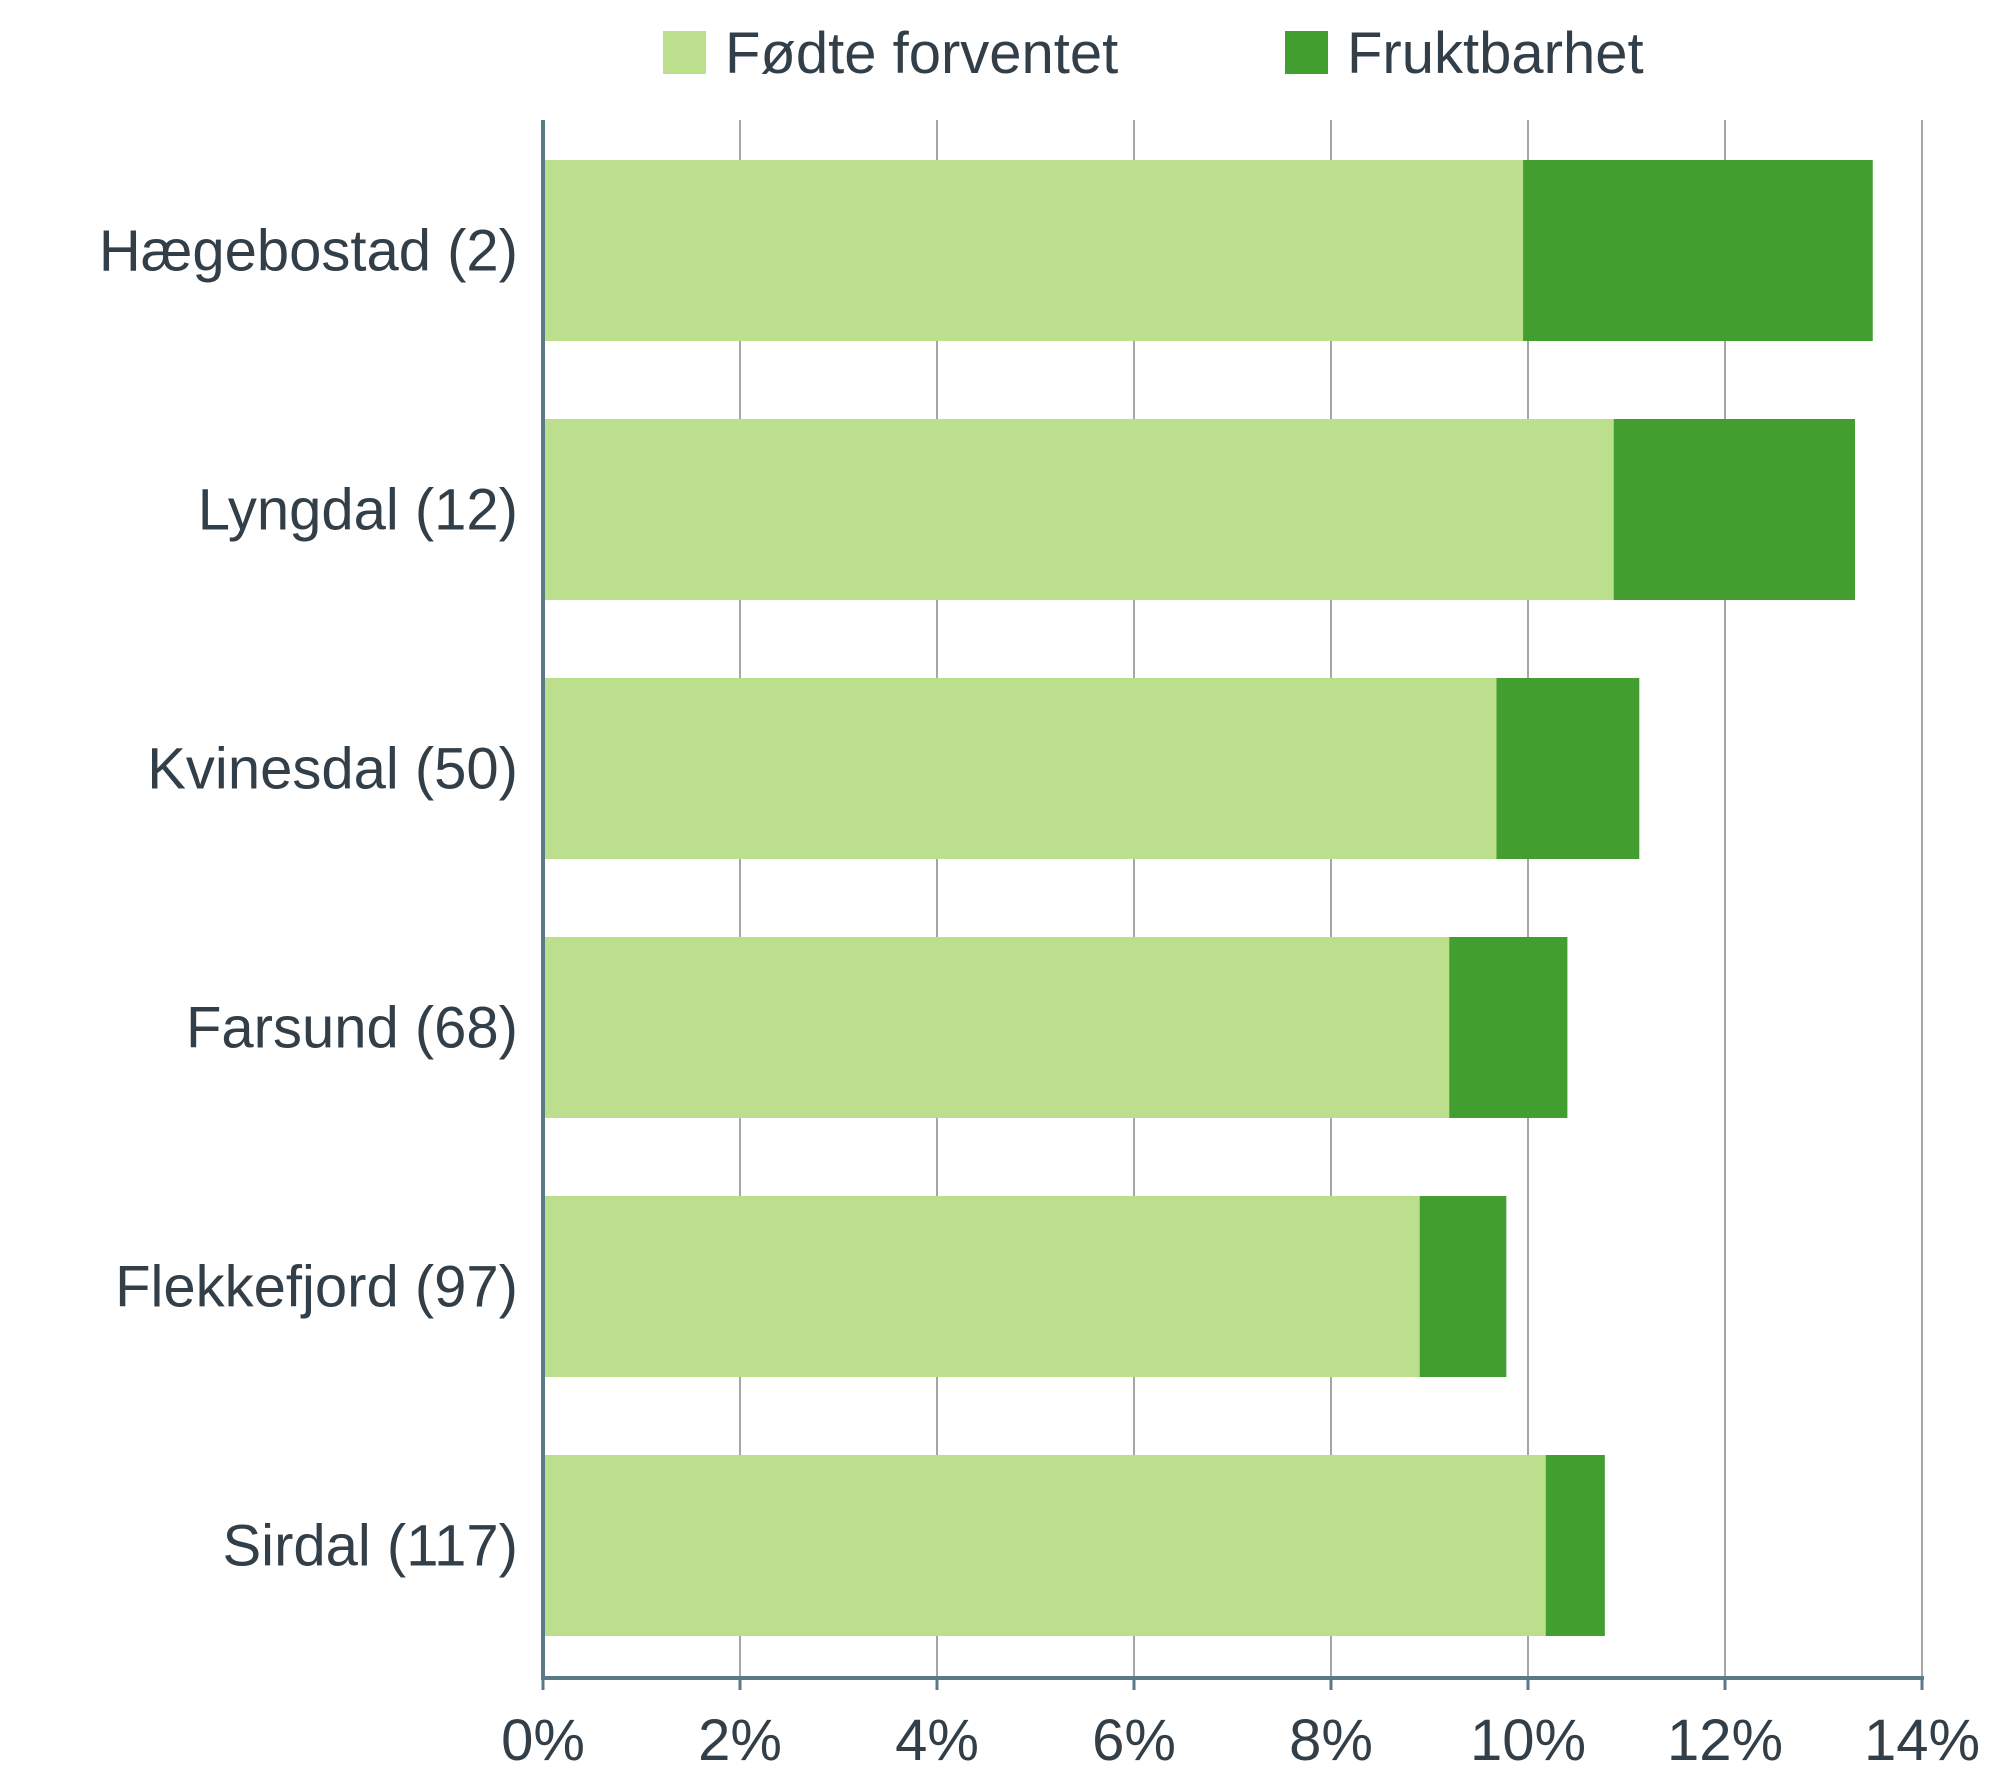  What do you see at coordinates (1922, 1739) in the screenshot?
I see `x-tick-label: 14%` at bounding box center [1922, 1739].